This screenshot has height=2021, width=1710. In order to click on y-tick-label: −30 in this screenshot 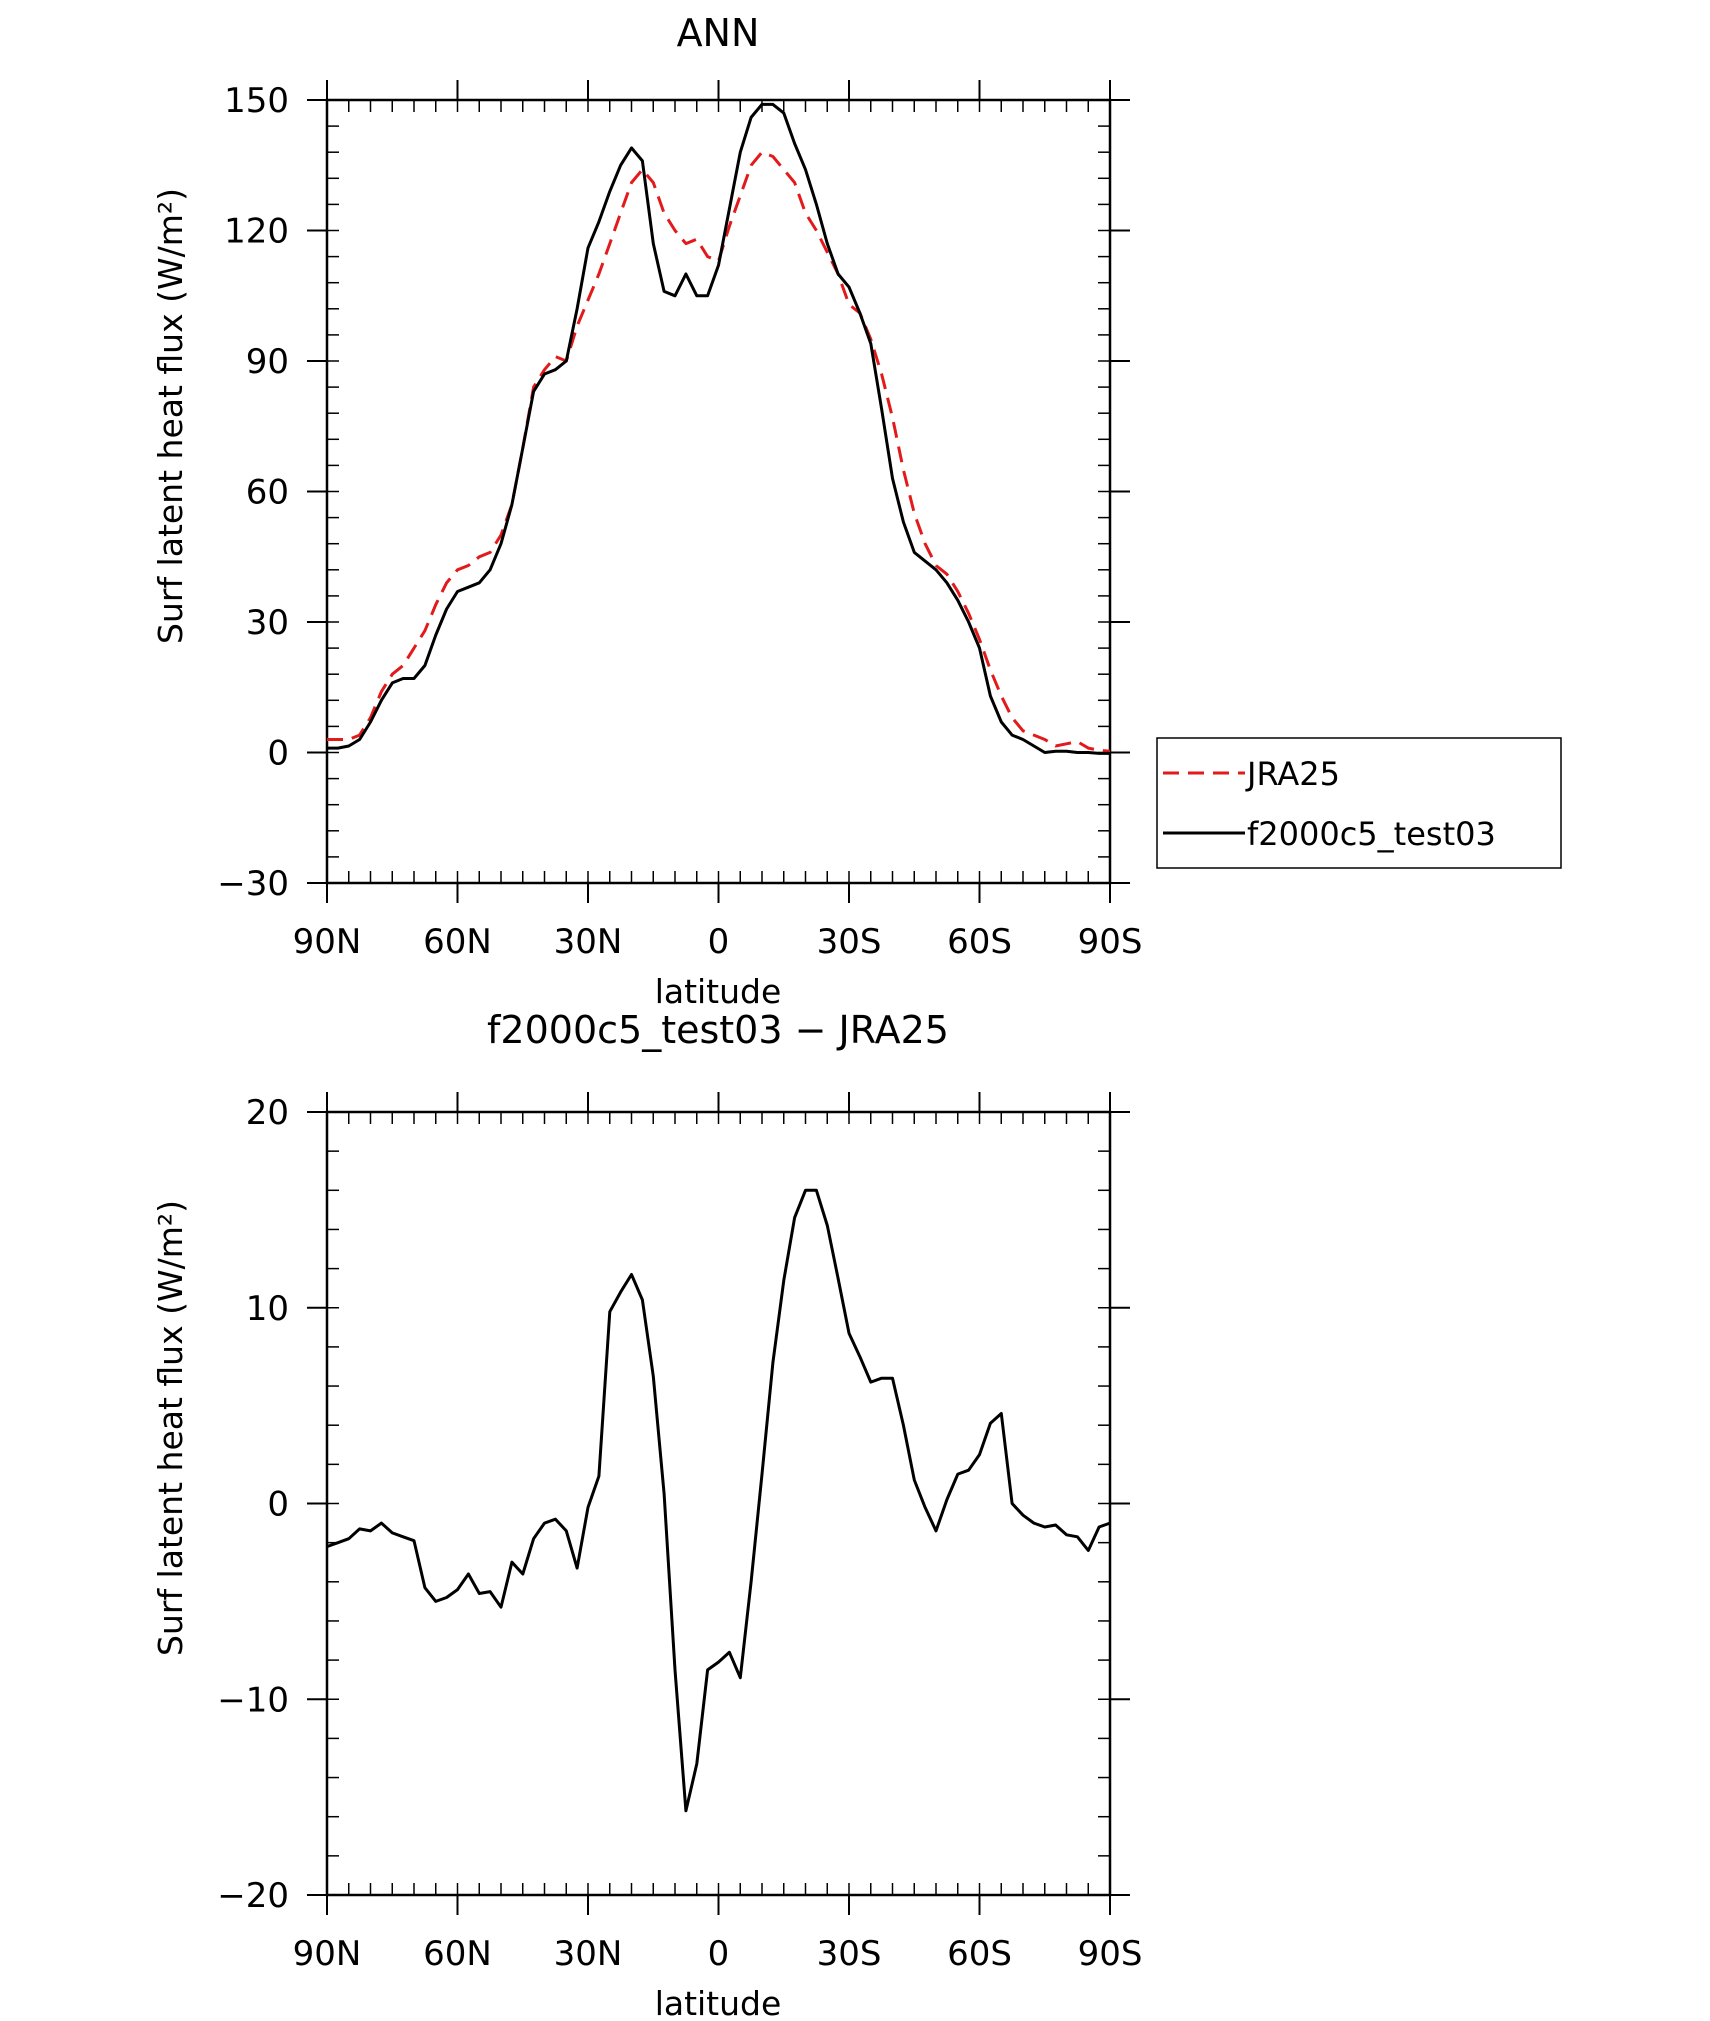, I will do `click(253, 884)`.